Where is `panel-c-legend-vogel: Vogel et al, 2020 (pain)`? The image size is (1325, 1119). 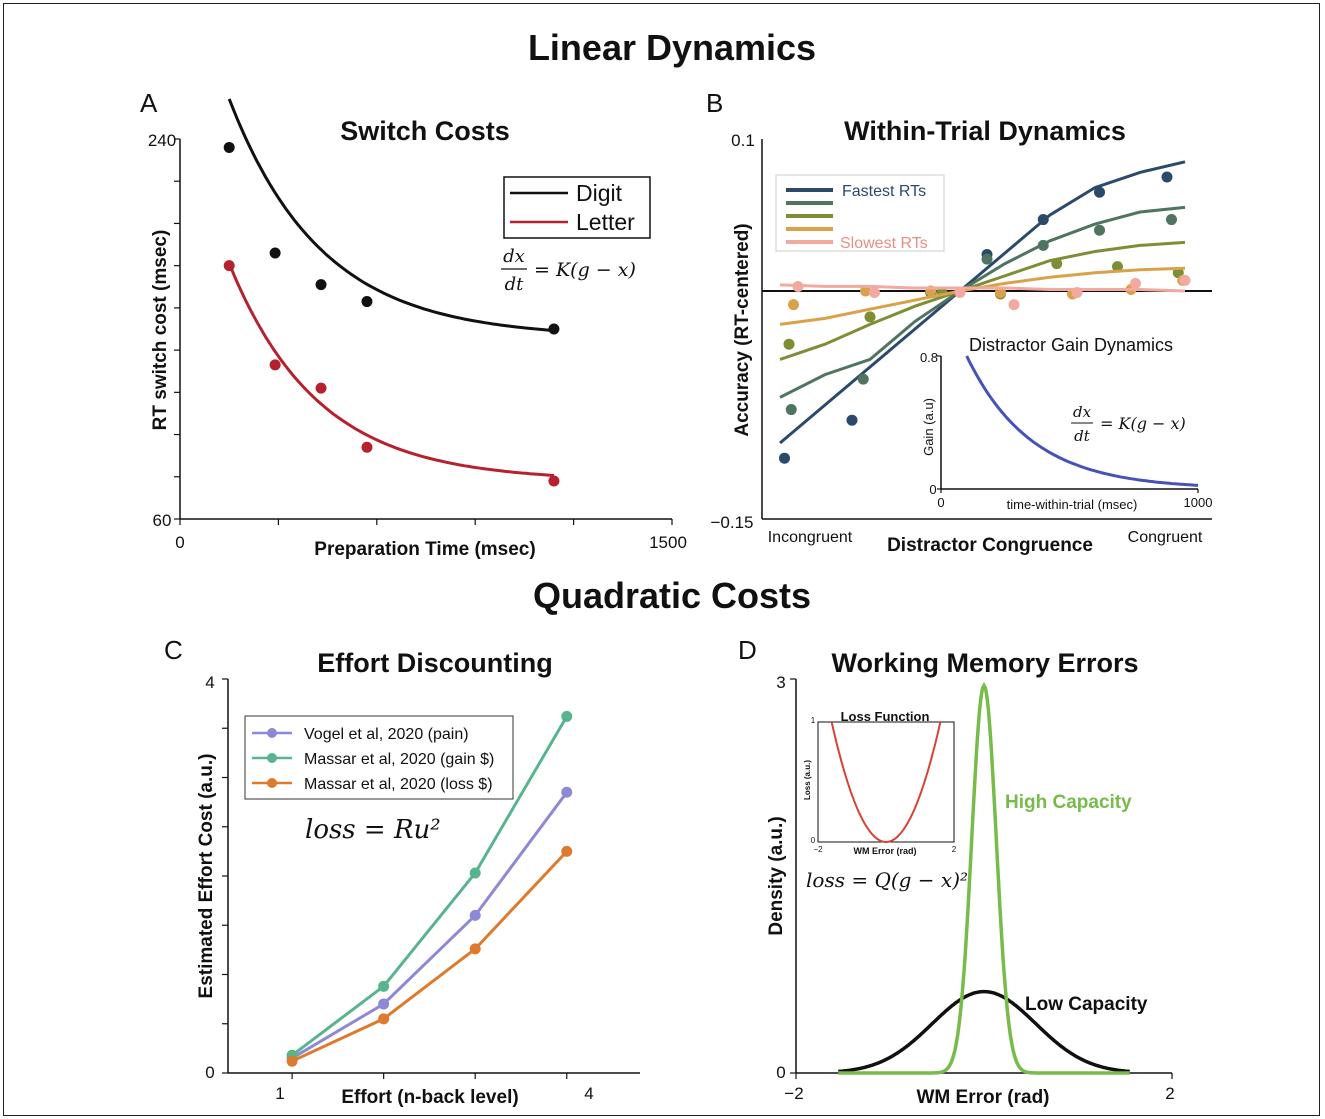
panel-c-legend-vogel: Vogel et al, 2020 (pain) is located at coordinates (386, 734).